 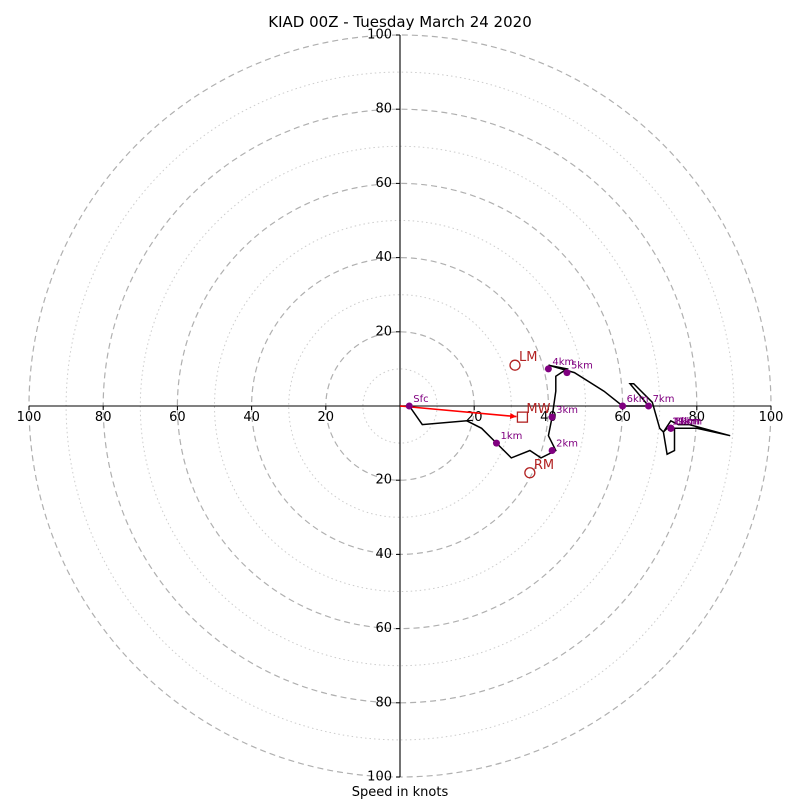 What do you see at coordinates (623, 406) in the screenshot?
I see `height-marker-6km` at bounding box center [623, 406].